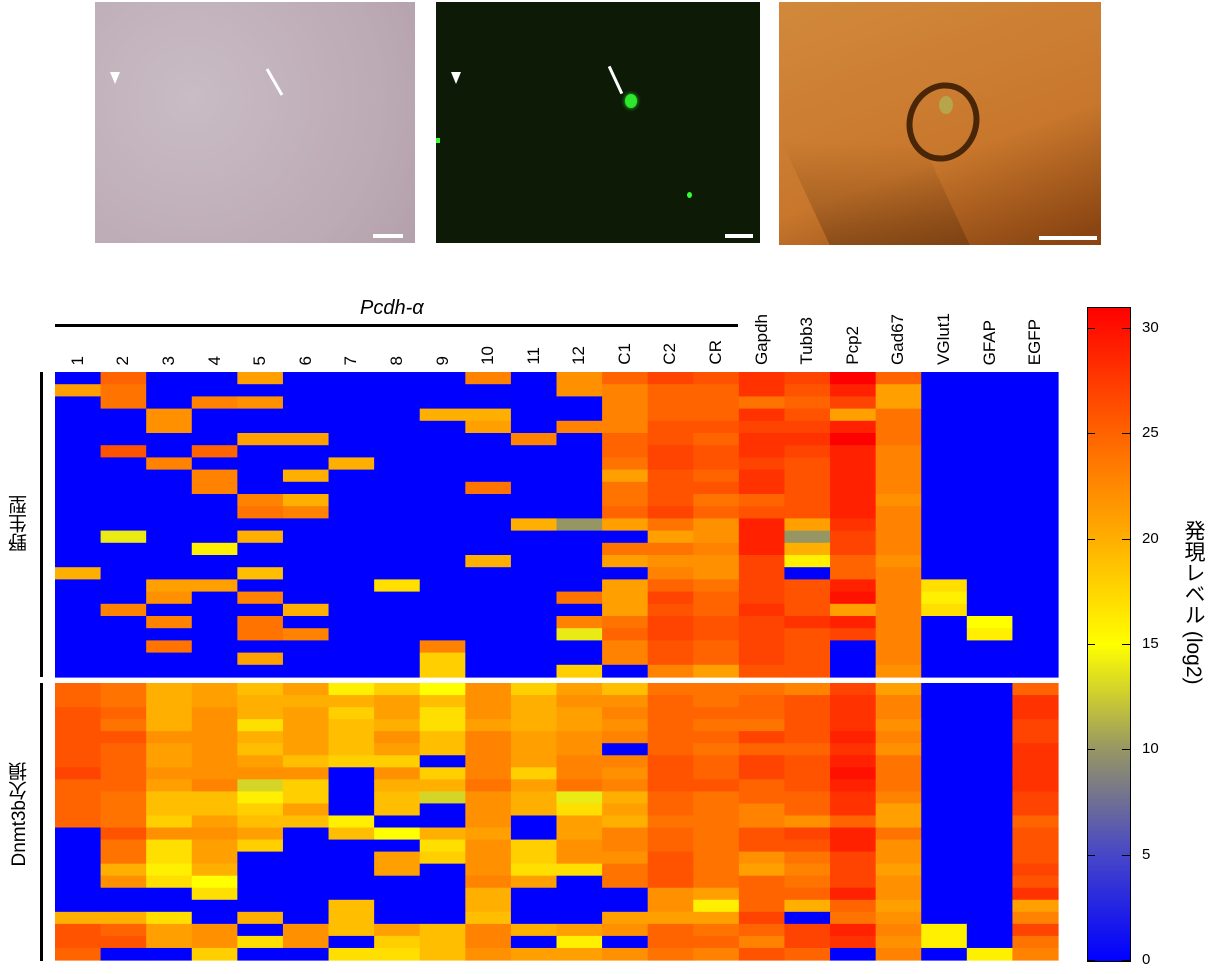 The image size is (1210, 974). I want to click on colorbar-tick-mark, so click(1091, 329).